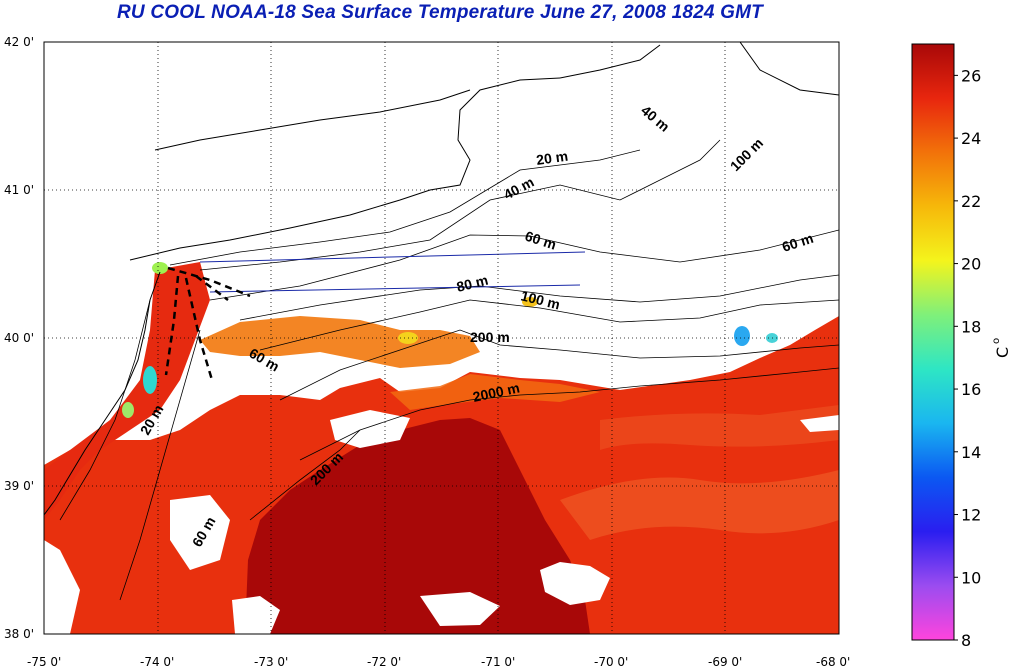  I want to click on colorbar-tick-label: 8, so click(966, 640).